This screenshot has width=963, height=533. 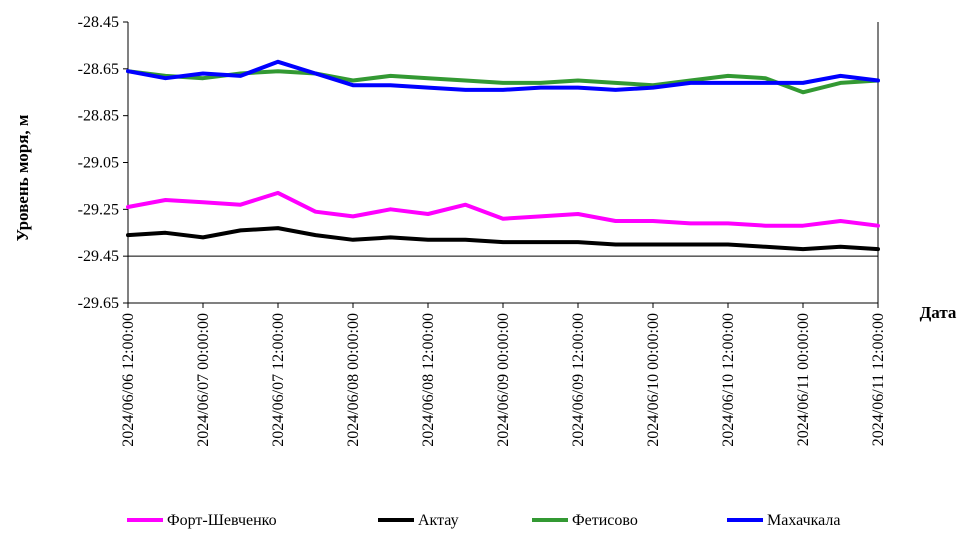 I want to click on legend-item: Фетисово, so click(x=585, y=520).